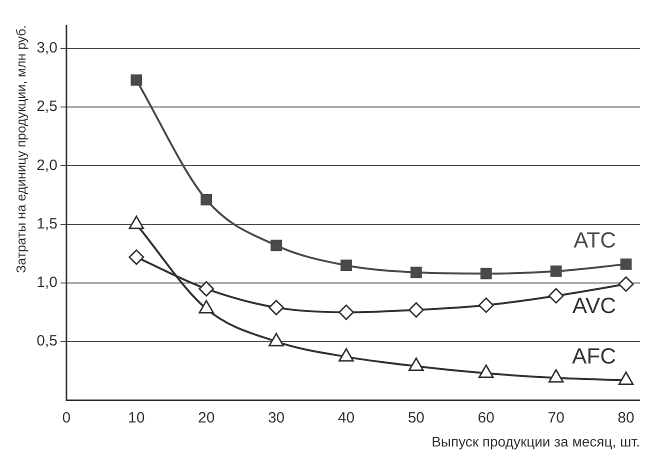  I want to click on y-tick-label: 1,0, so click(47, 283).